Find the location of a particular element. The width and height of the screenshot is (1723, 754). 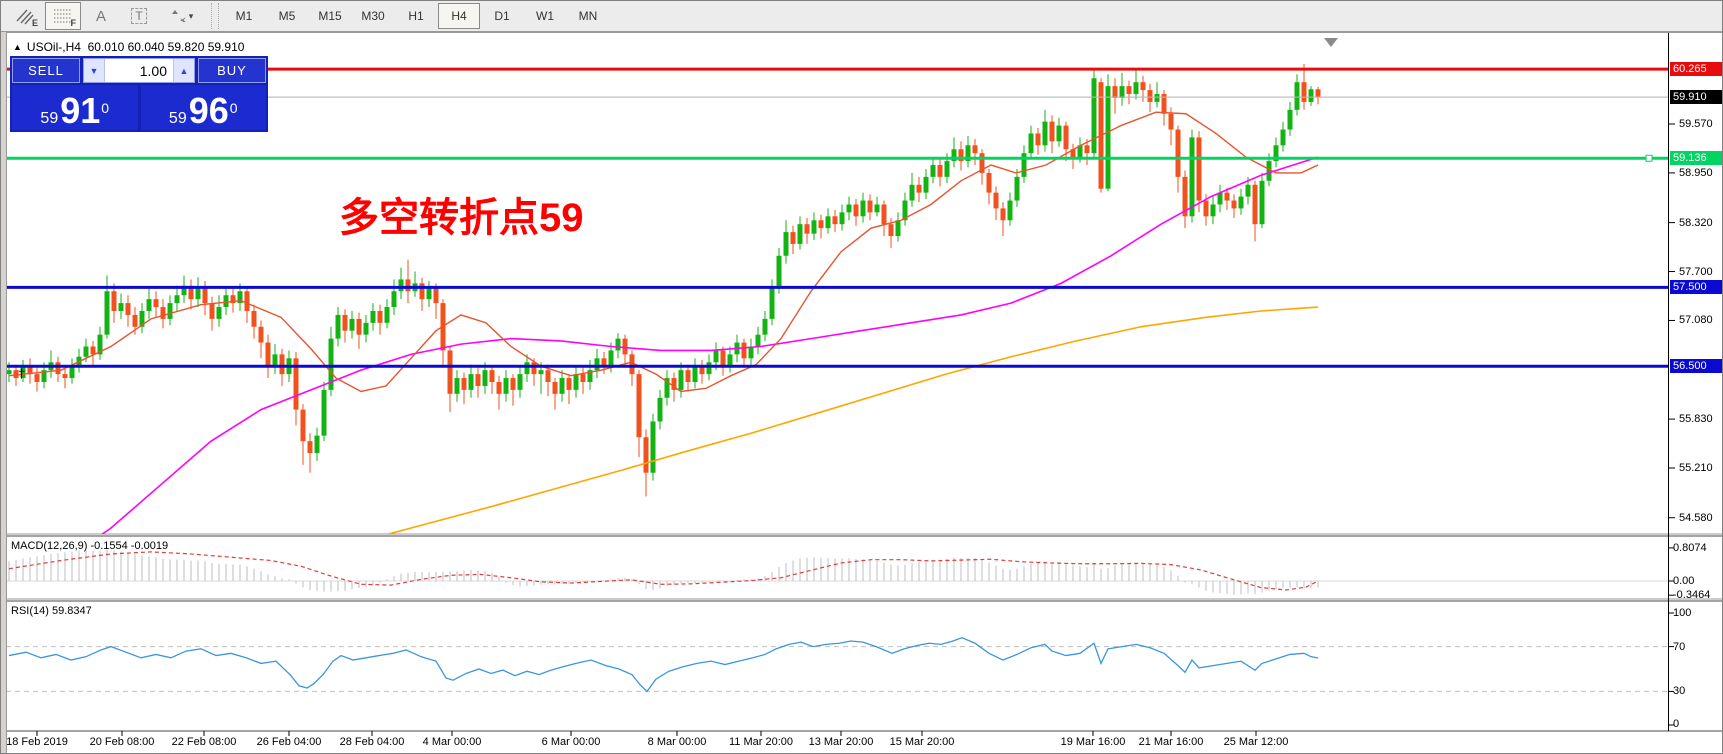

price-level-box: 57.500 is located at coordinates (1696, 287).